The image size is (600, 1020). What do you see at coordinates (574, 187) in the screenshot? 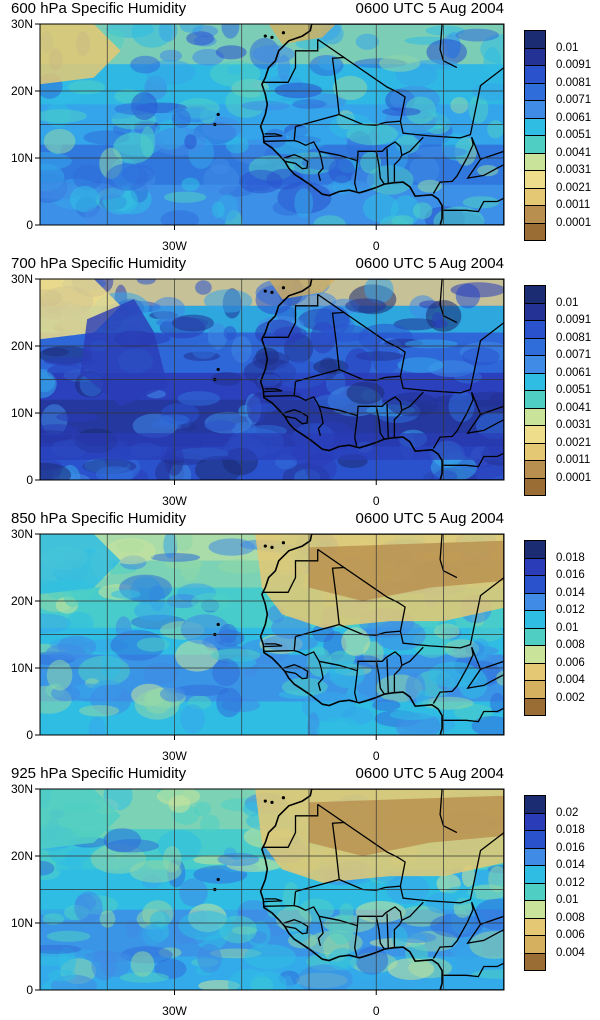
I see `colorbar-label: 0.0021` at bounding box center [574, 187].